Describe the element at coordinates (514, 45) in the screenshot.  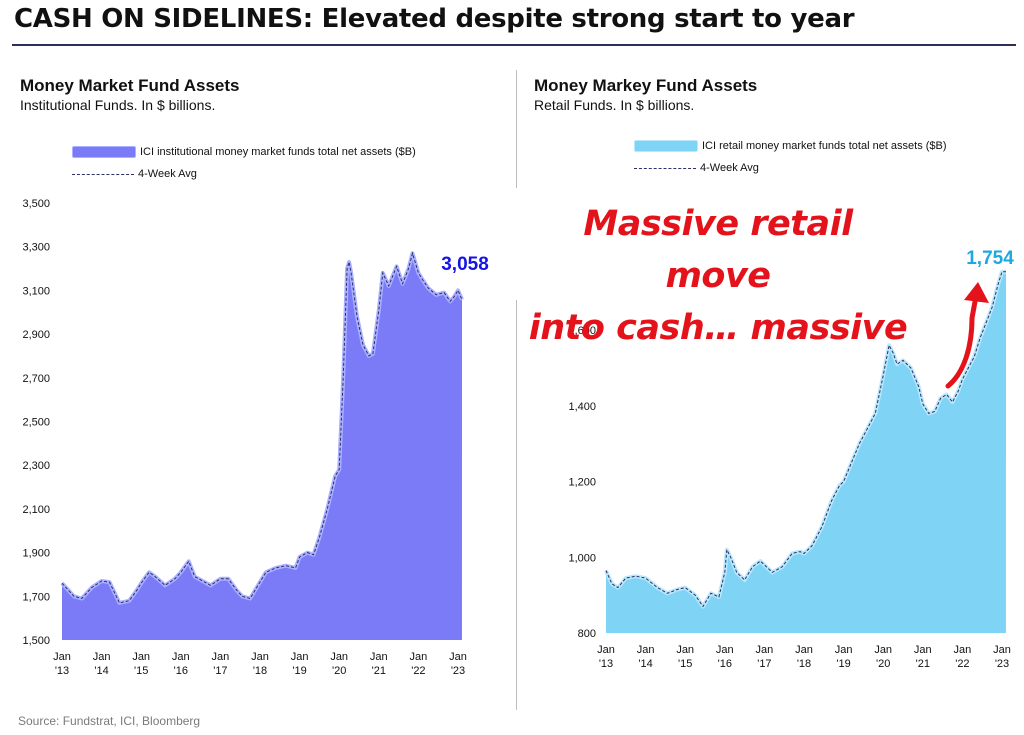
I see `headline-rule` at that location.